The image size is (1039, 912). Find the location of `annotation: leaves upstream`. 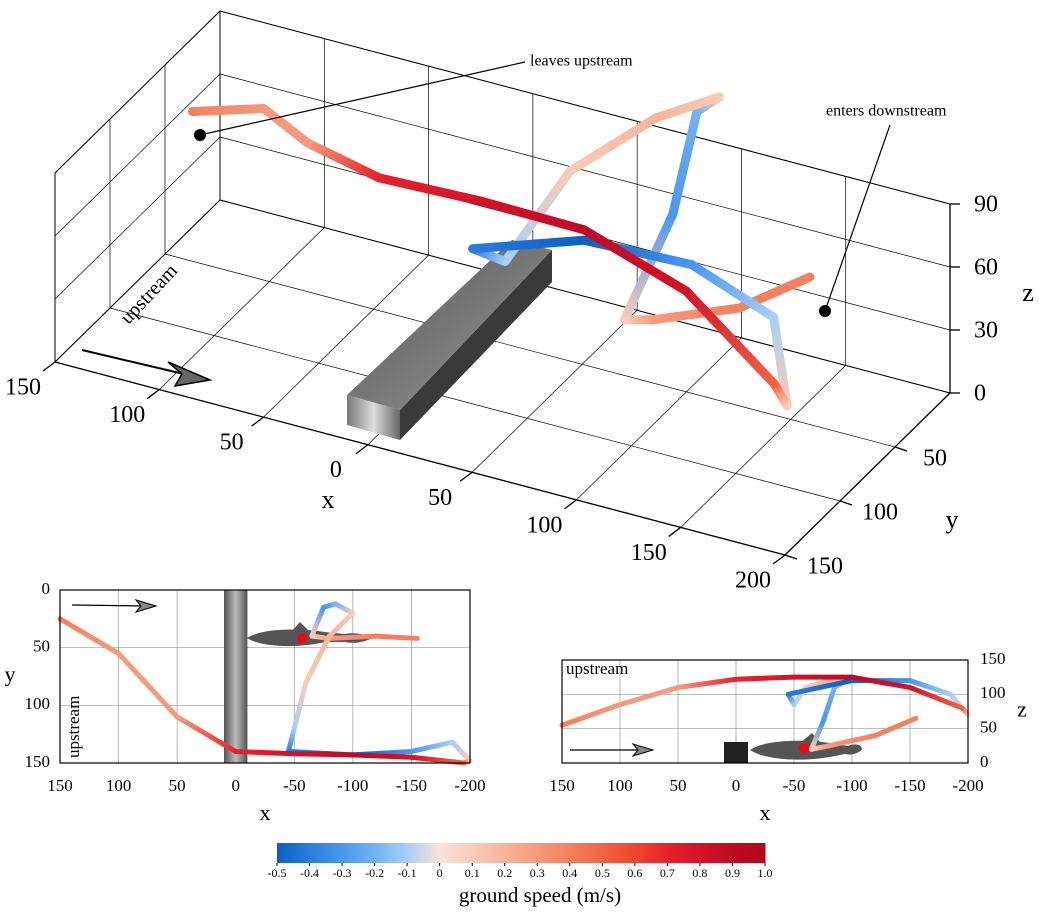

annotation: leaves upstream is located at coordinates (581, 61).